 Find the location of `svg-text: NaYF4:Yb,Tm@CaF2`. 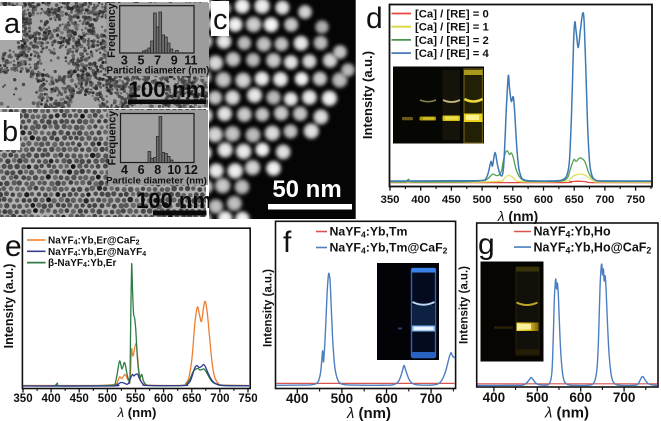

svg-text: NaYF4:Yb,Tm@CaF2 is located at coordinates (389, 248).